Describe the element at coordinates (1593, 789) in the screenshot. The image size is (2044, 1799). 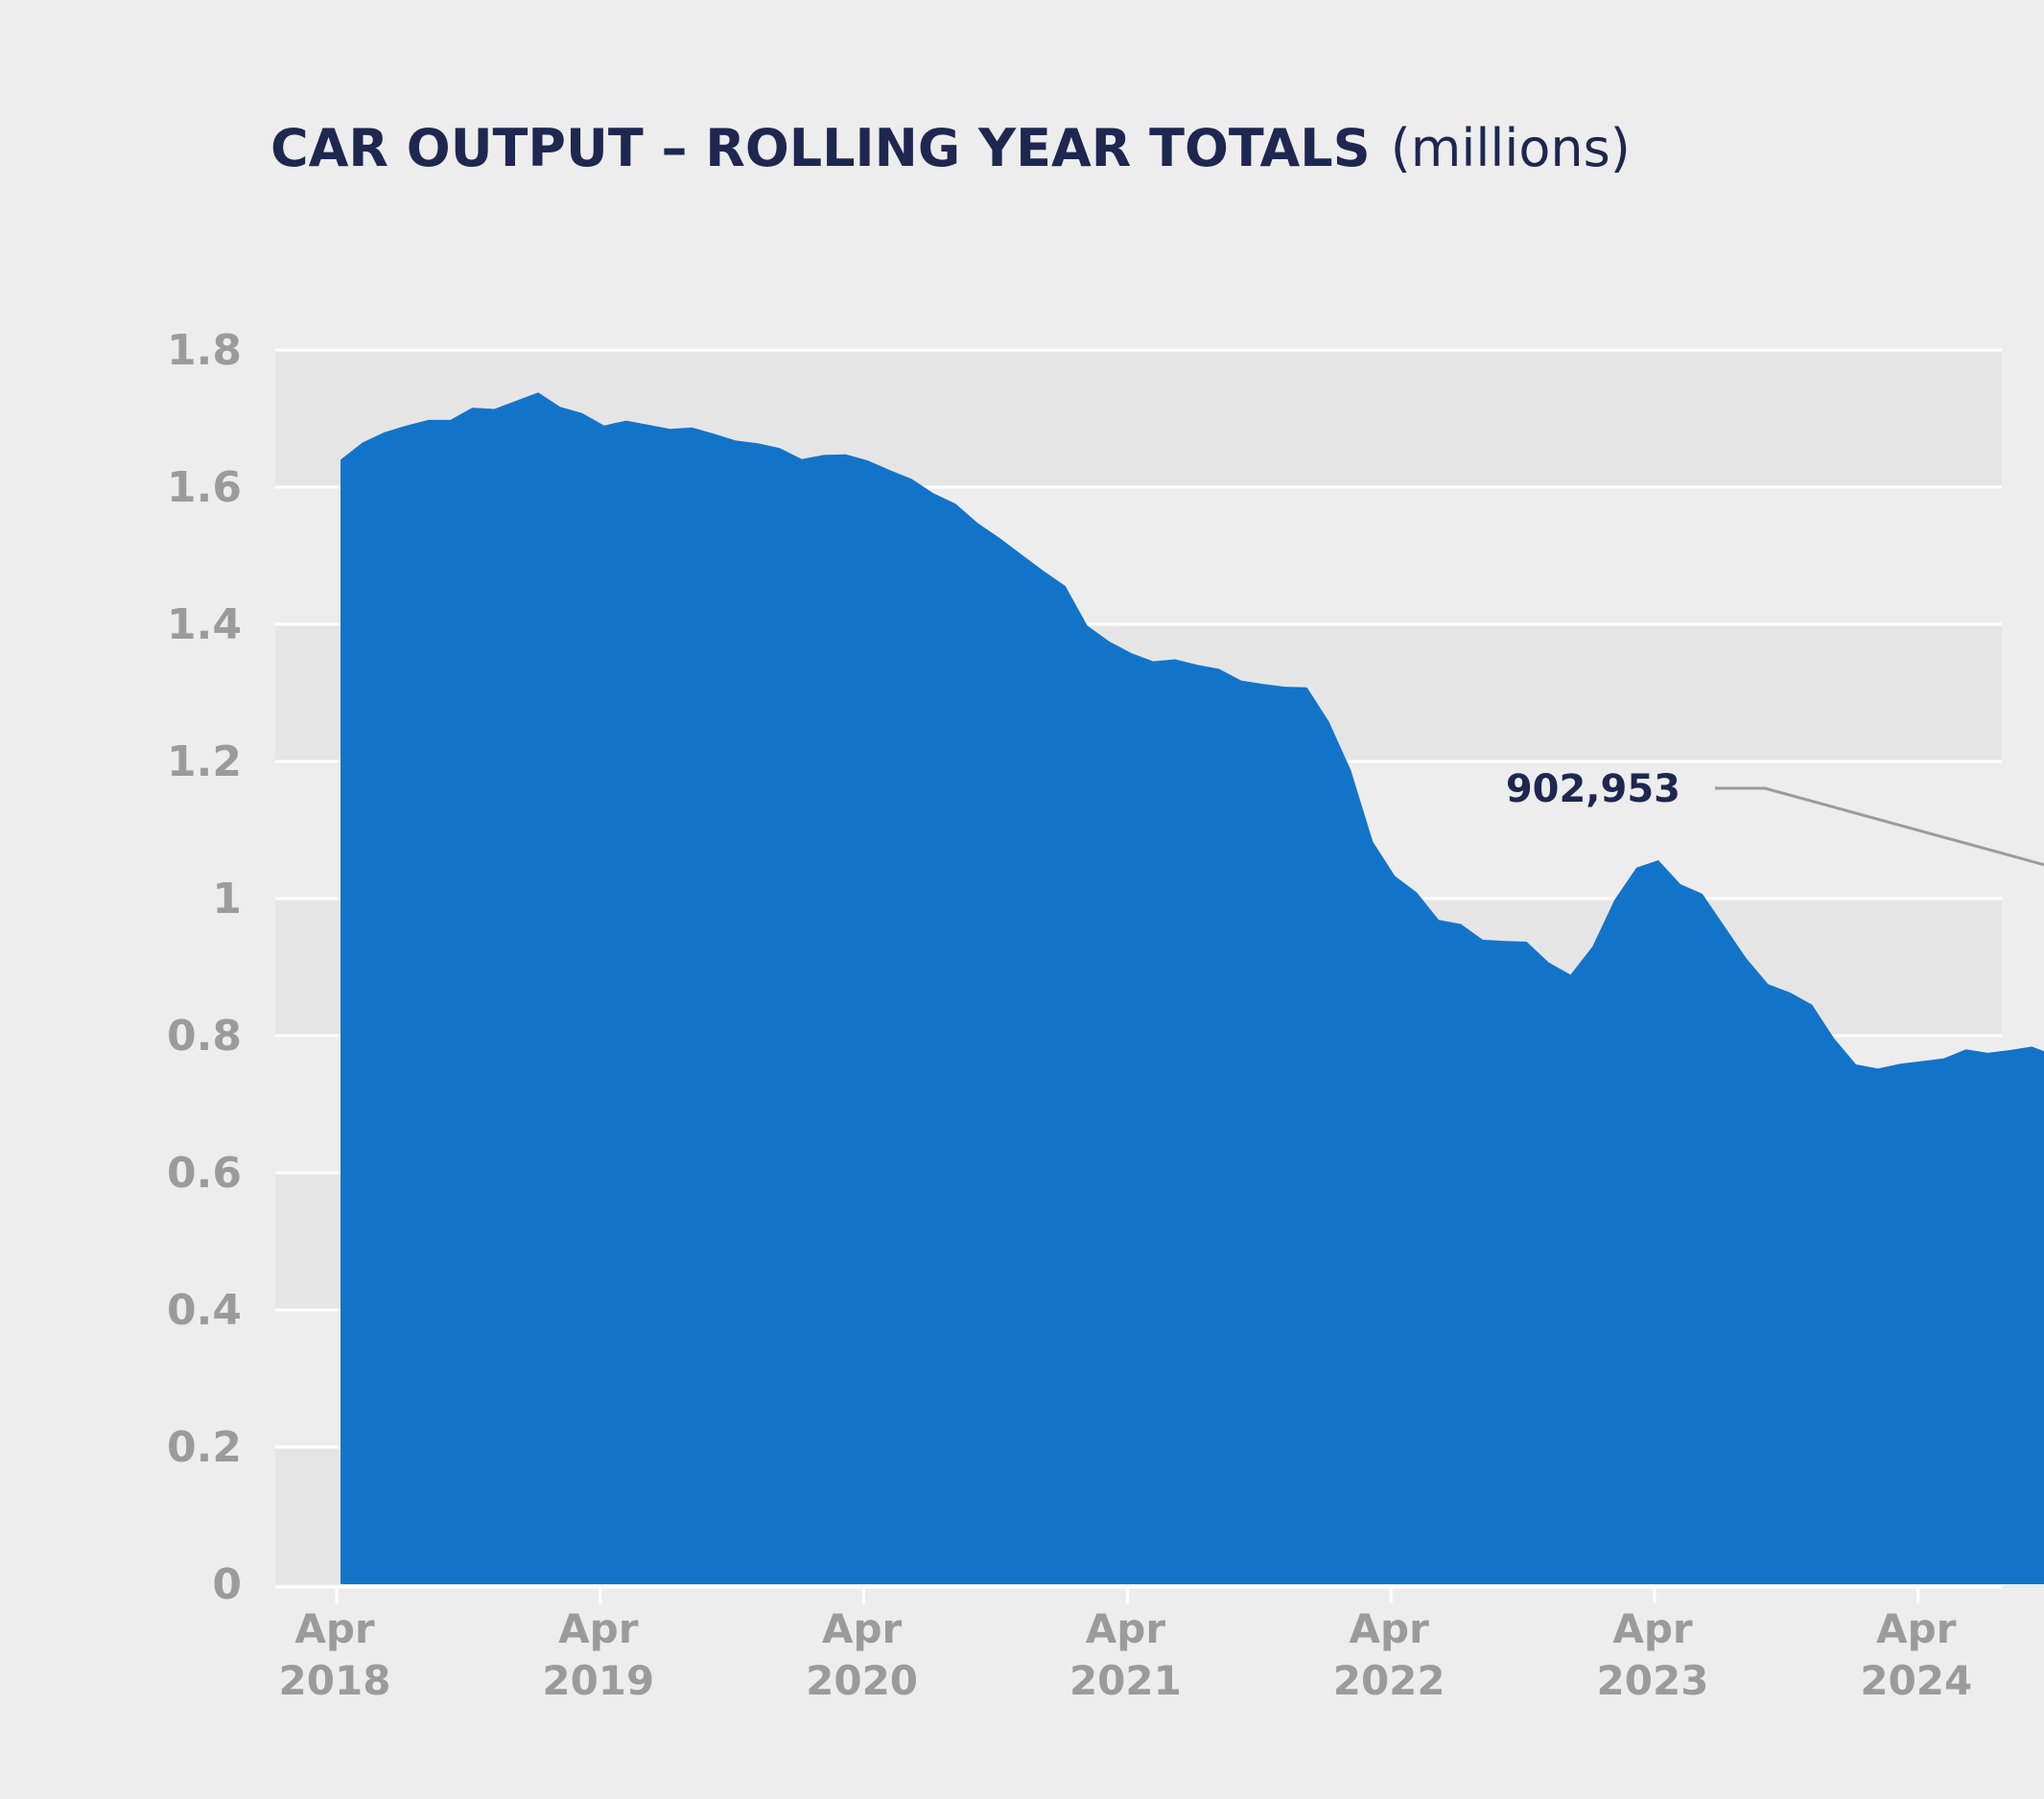
I see `annotation-label: 902,953` at that location.